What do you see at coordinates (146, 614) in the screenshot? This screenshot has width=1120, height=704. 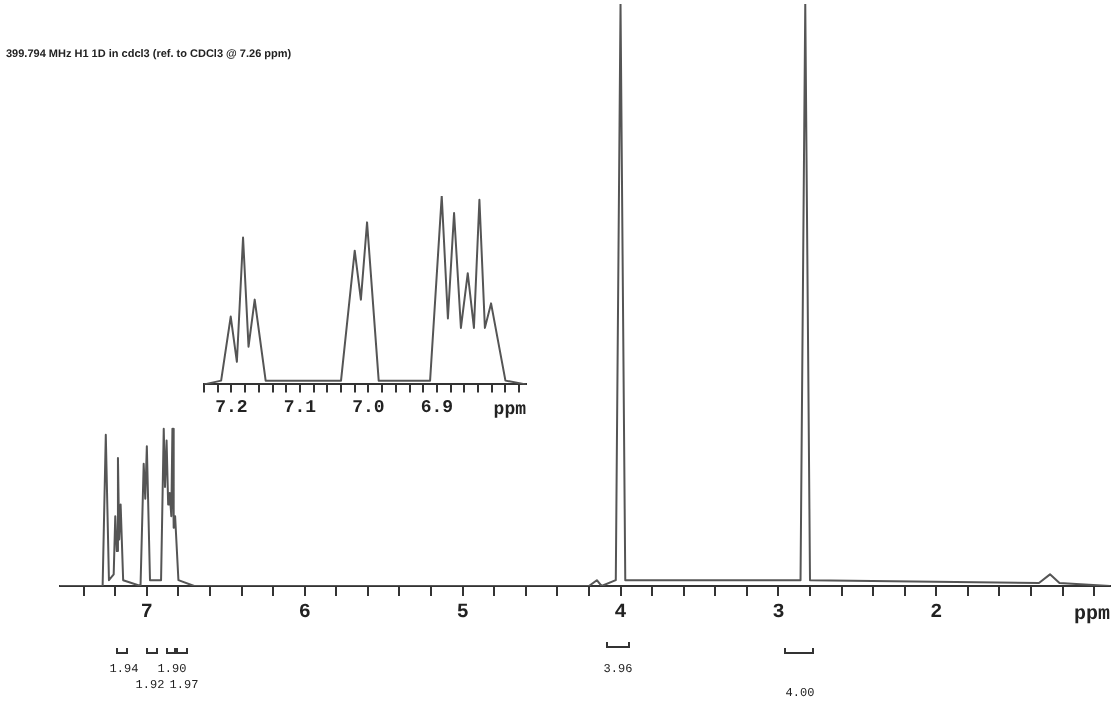 I see `x-tick-label: 7` at bounding box center [146, 614].